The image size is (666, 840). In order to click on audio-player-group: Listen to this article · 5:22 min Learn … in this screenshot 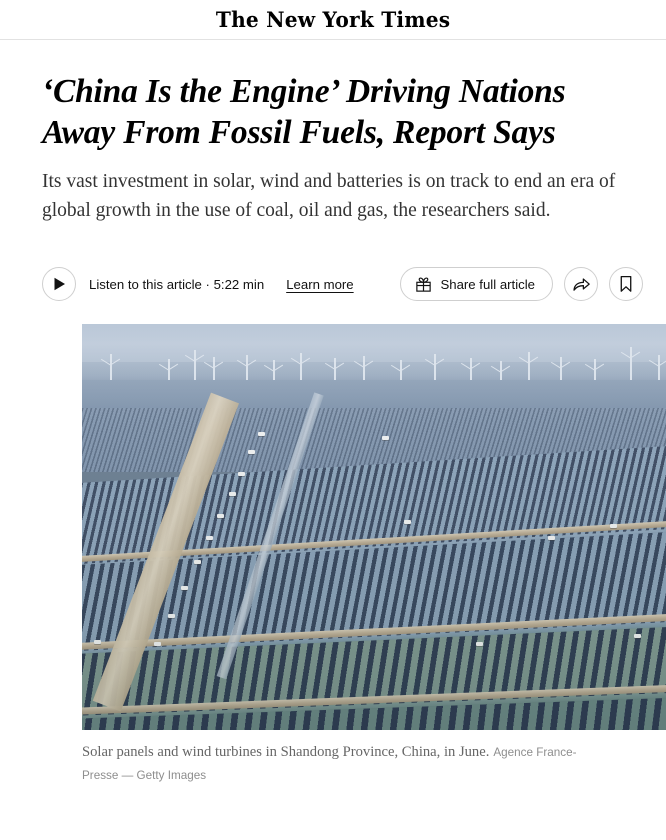, I will do `click(198, 284)`.